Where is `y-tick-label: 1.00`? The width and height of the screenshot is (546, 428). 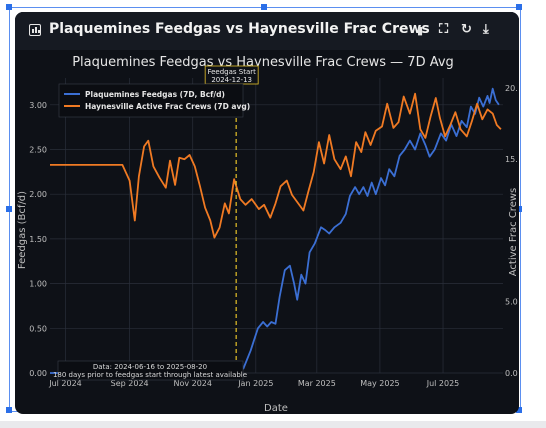
y-tick-label: 1.00 is located at coordinates (38, 284).